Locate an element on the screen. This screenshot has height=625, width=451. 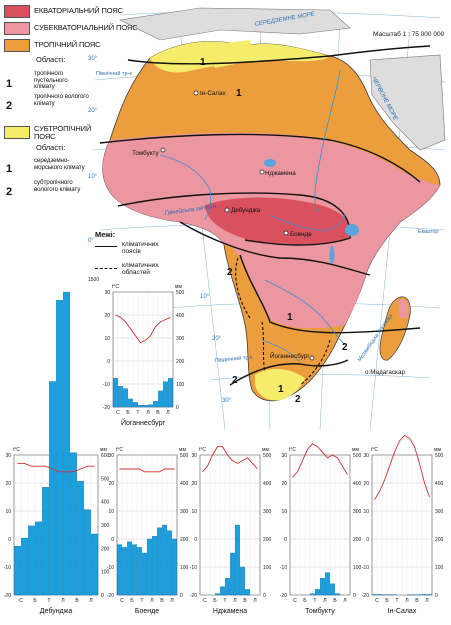
degree-label: 10° is located at coordinates (93, 177).